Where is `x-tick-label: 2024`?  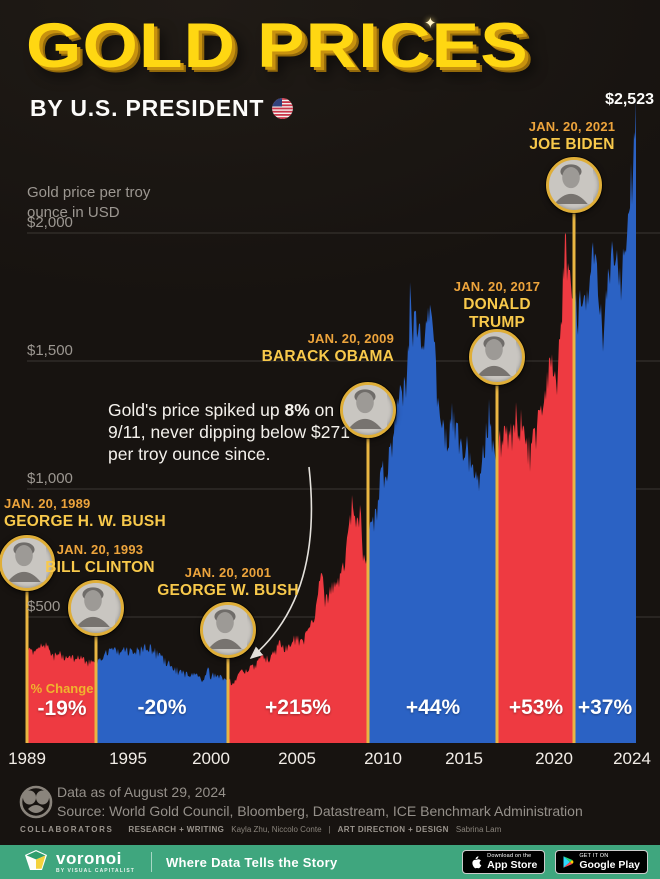 x-tick-label: 2024 is located at coordinates (632, 758).